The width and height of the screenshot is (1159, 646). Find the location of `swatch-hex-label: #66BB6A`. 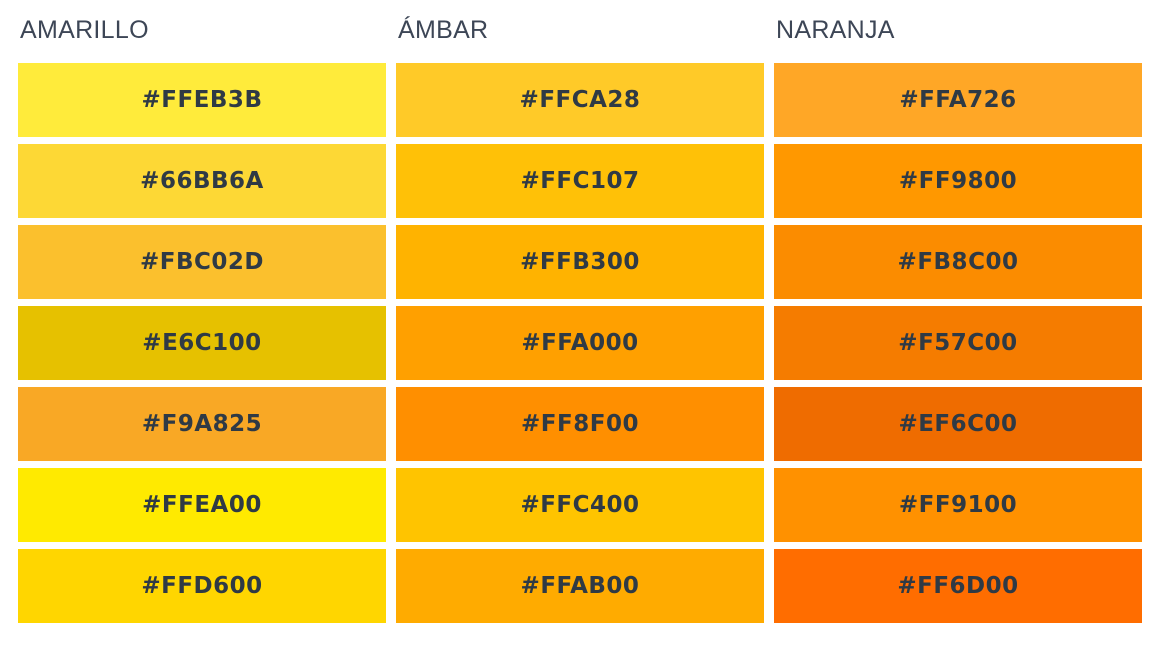

swatch-hex-label: #66BB6A is located at coordinates (202, 181).